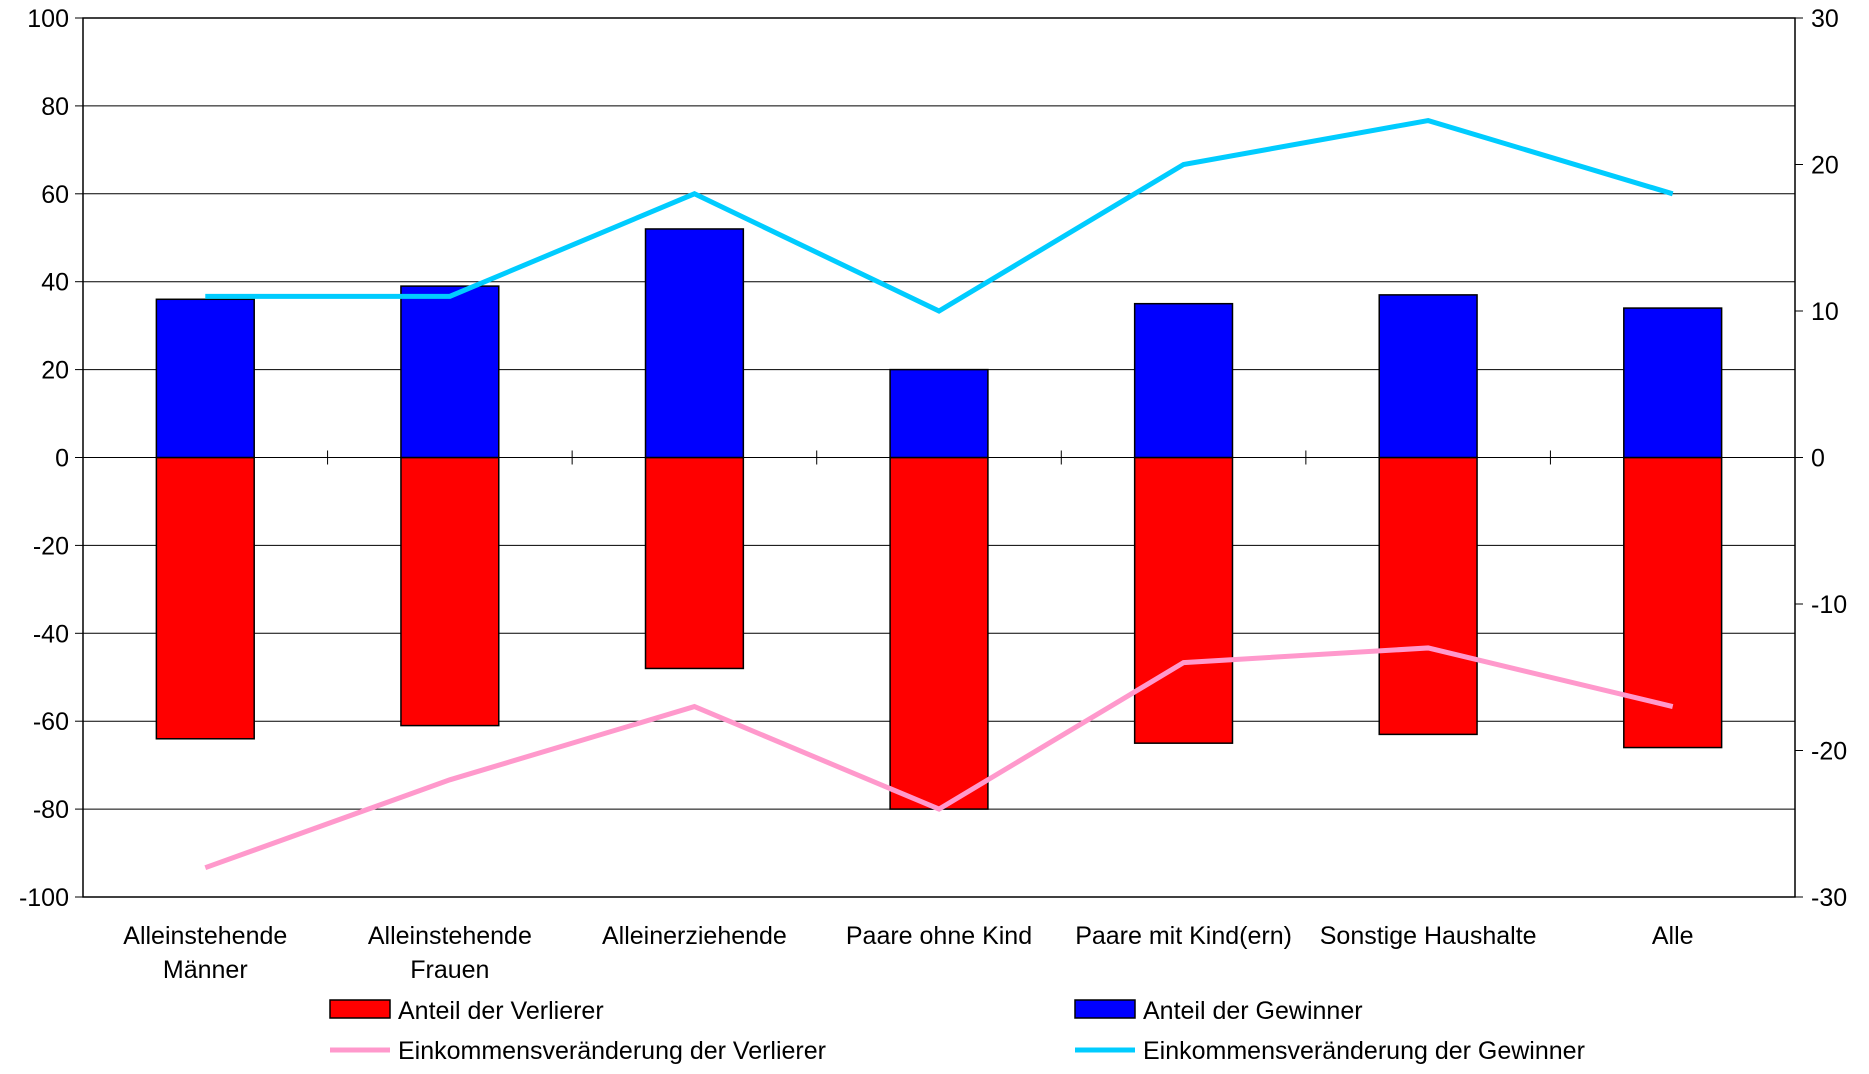 The width and height of the screenshot is (1869, 1074). I want to click on category-label-line: Sonstige Haushalte, so click(1428, 936).